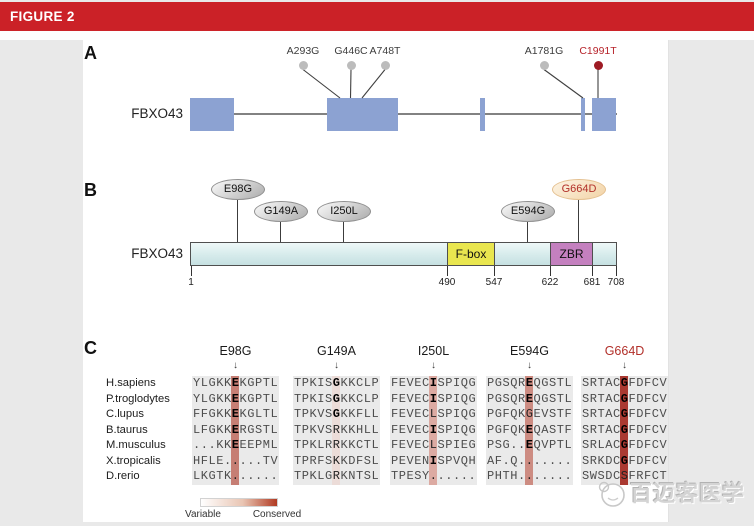  Describe the element at coordinates (528, 211) in the screenshot. I see `mutation-ellipse-E594G: E594G` at that location.